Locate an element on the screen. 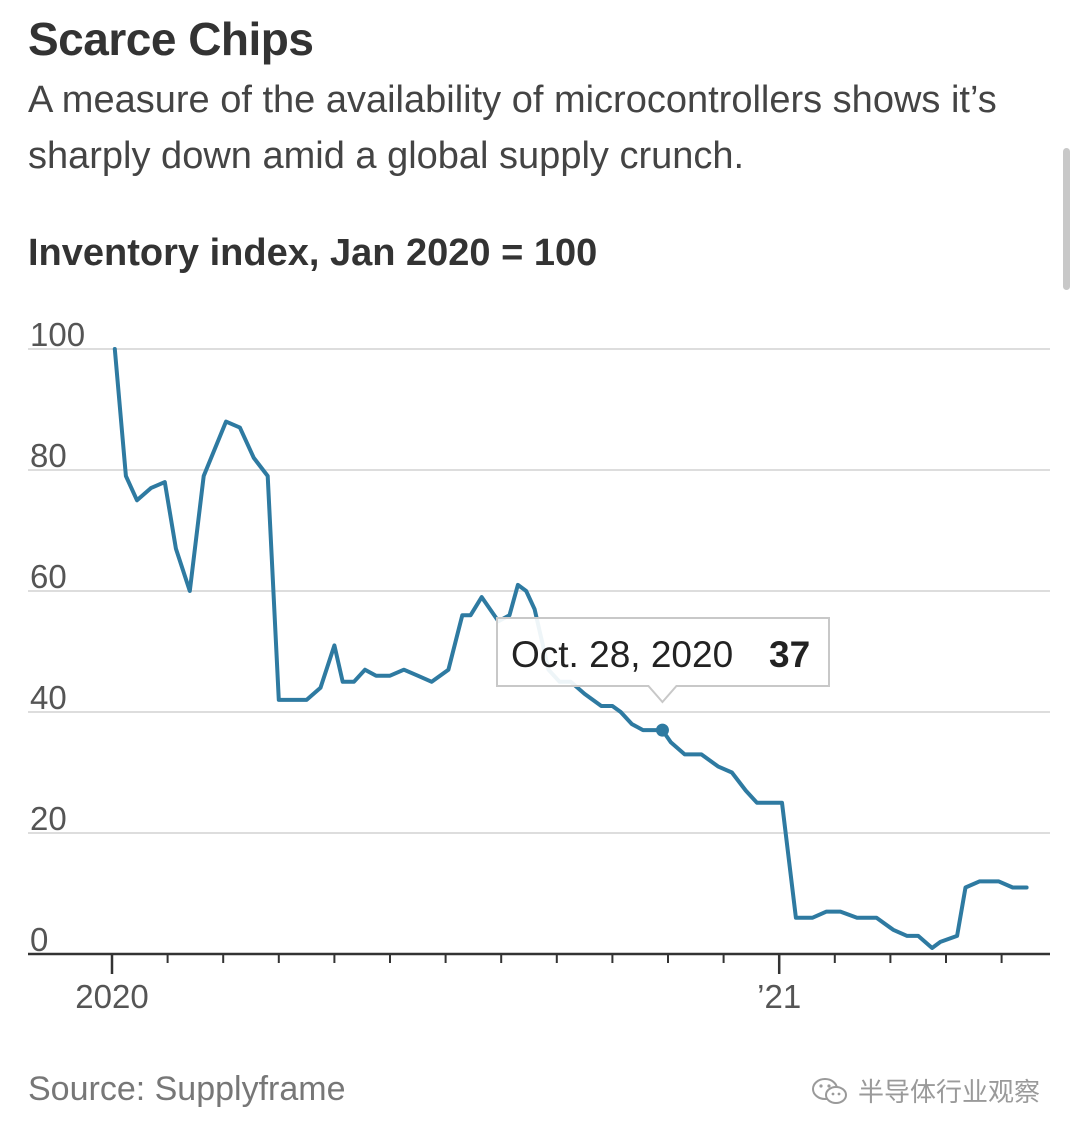 The width and height of the screenshot is (1080, 1139). wechat-icon is located at coordinates (829, 1090).